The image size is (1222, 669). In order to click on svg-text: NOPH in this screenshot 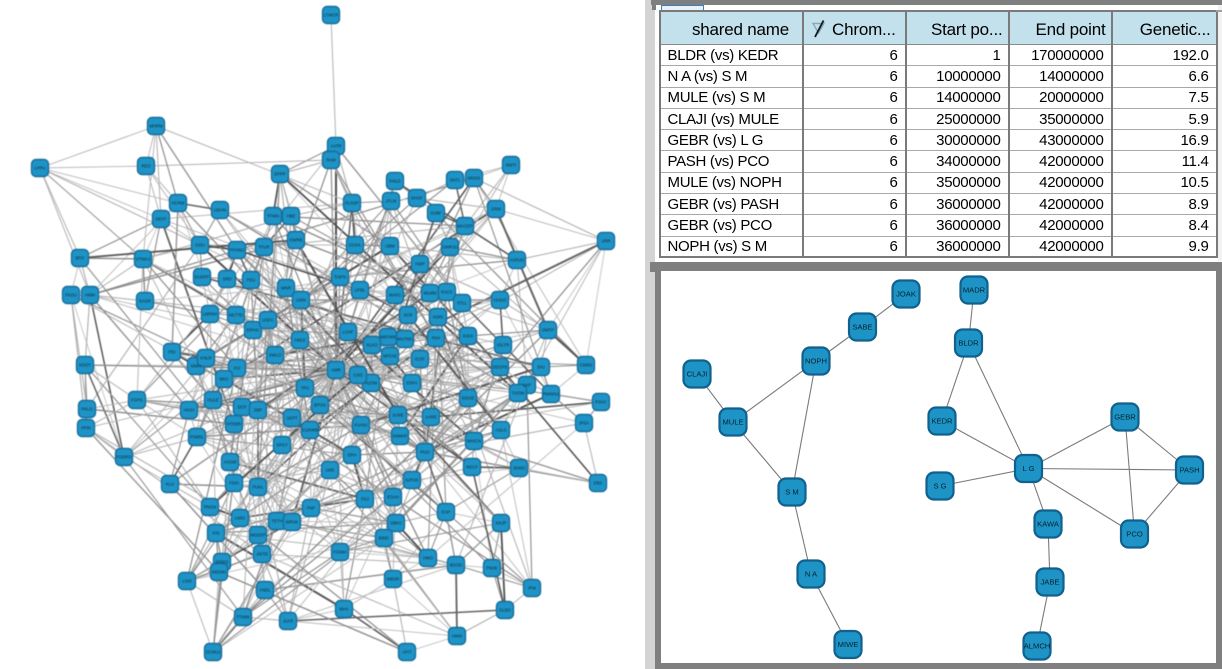, I will do `click(816, 361)`.